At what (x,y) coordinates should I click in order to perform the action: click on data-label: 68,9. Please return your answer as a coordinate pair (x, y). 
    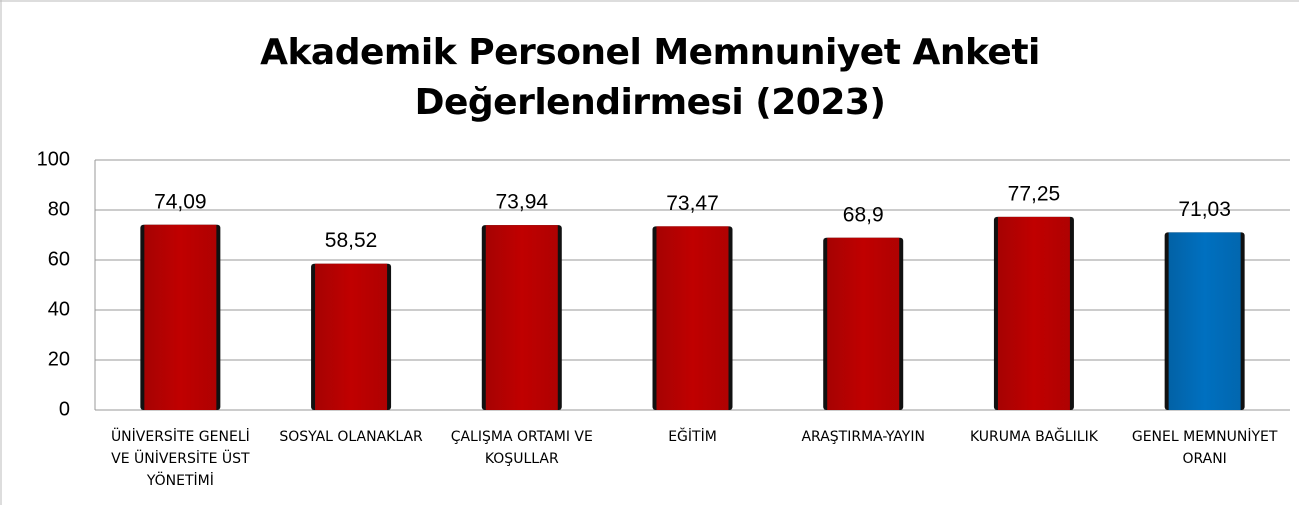
    Looking at the image, I should click on (863, 214).